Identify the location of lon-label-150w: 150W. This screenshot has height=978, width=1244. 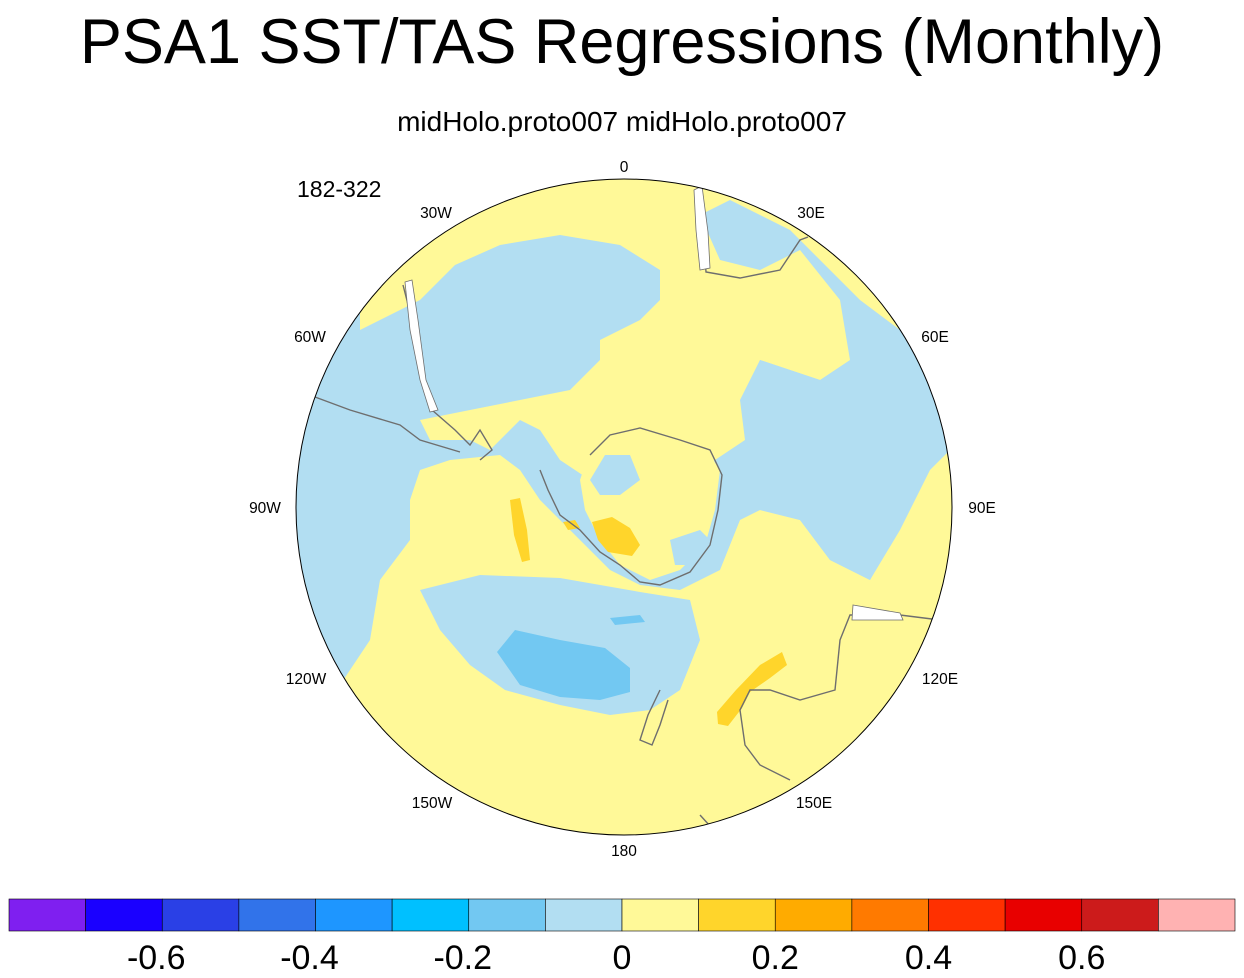
(432, 803).